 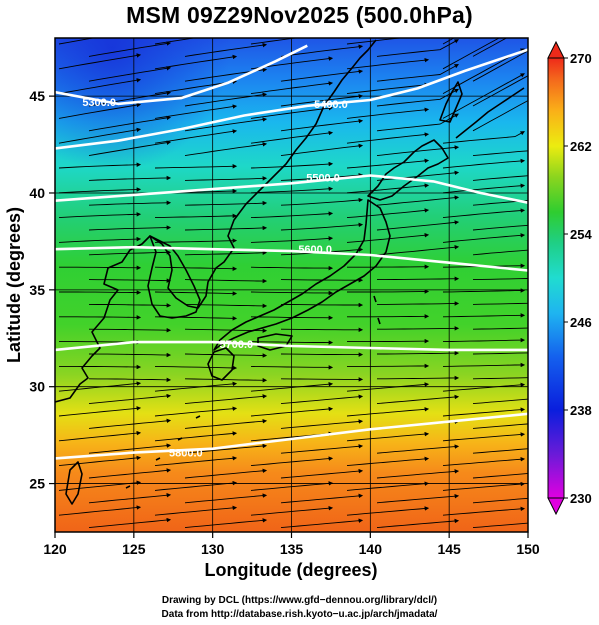 What do you see at coordinates (99, 103) in the screenshot?
I see `contour-label: 5300.0` at bounding box center [99, 103].